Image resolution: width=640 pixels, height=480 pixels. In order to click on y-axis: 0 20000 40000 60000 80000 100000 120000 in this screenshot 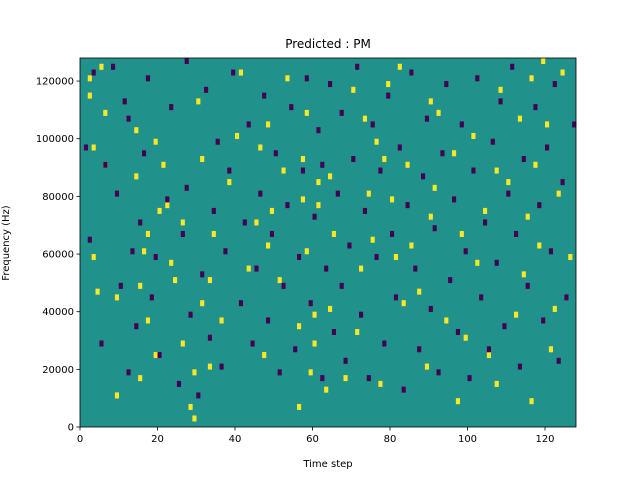, I will do `click(58, 255)`.